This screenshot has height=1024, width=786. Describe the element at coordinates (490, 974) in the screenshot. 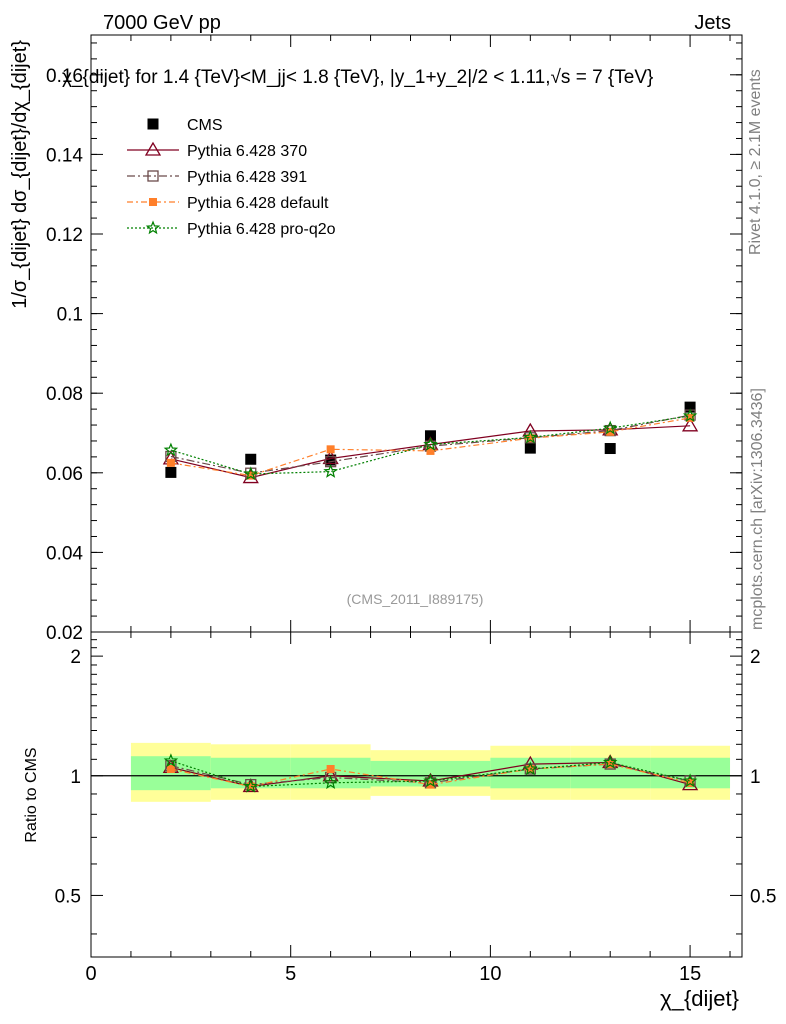

I see `x-tick-label: 10` at that location.